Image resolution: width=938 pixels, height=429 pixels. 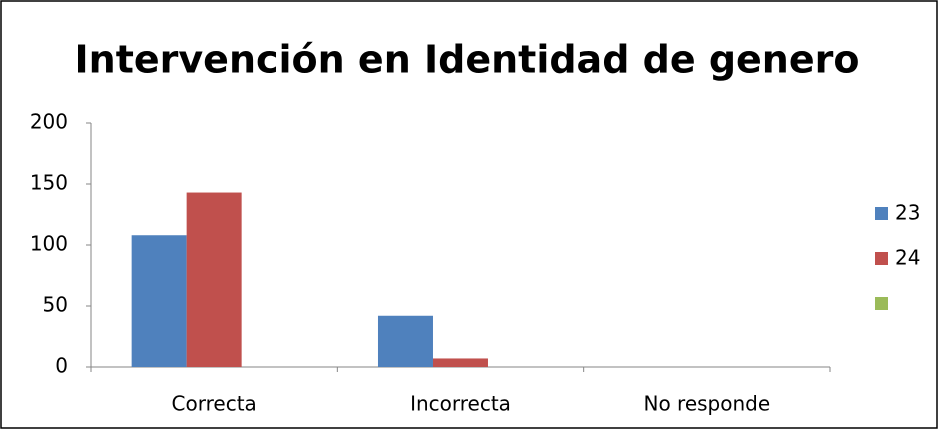 I want to click on y-tick-label: 0, so click(x=61, y=366).